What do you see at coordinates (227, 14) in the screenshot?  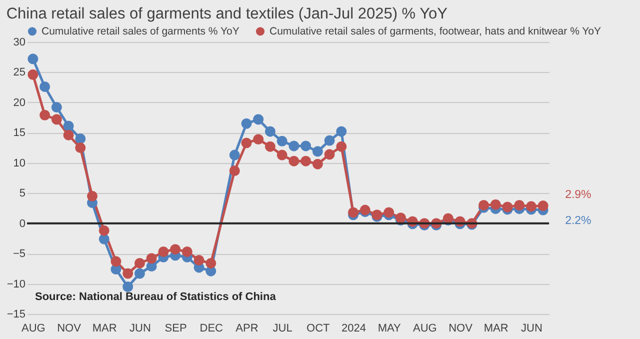 I see `chart-title: China retail sales of garments and textiles (Jan-Jul 2025) % YoY` at bounding box center [227, 14].